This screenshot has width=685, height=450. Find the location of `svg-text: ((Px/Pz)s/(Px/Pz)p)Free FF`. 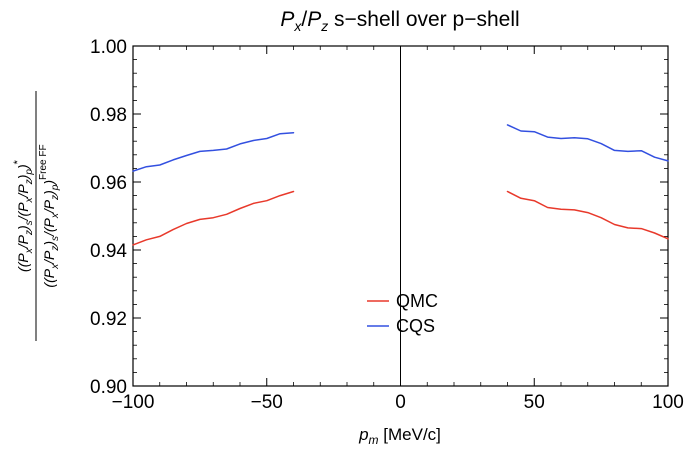

svg-text: ((Px/Pz)s/(Px/Pz)p)Free FF is located at coordinates (49, 215).